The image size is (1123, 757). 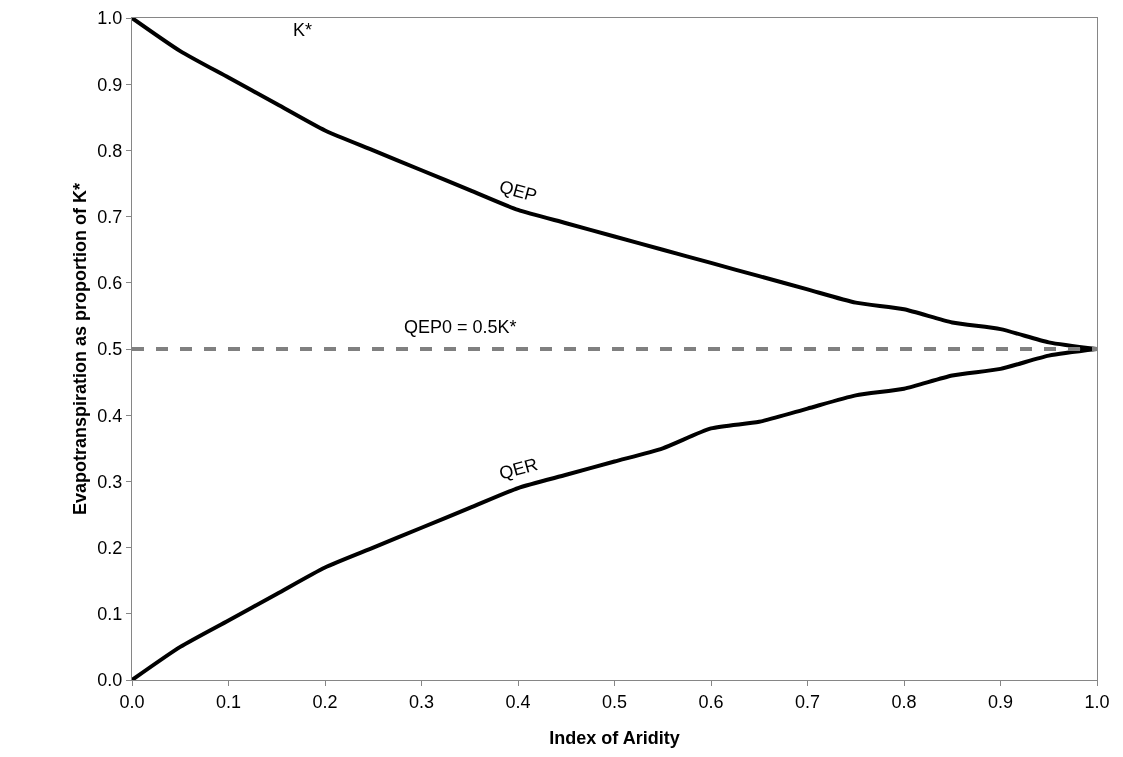 I want to click on x-tick-label: 0.0, so click(x=132, y=701).